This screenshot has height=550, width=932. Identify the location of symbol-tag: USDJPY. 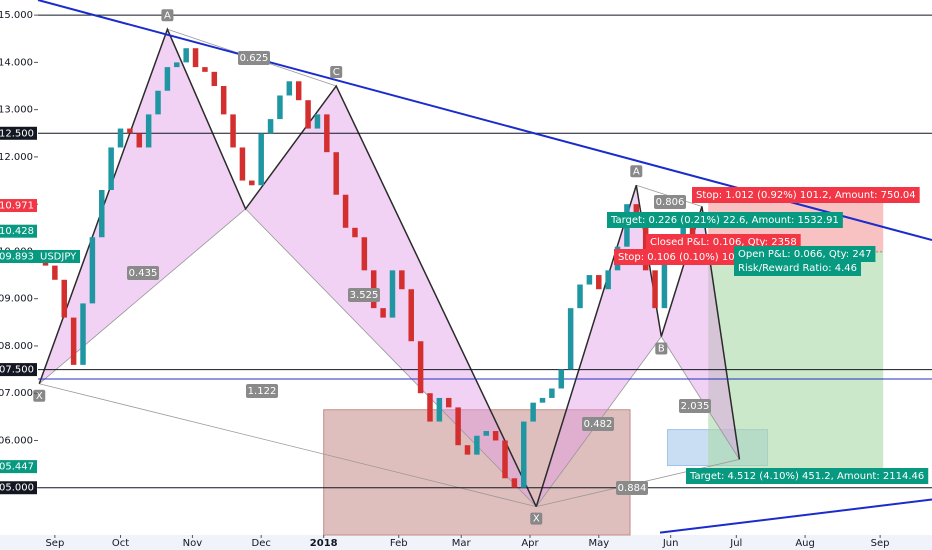
(58, 256).